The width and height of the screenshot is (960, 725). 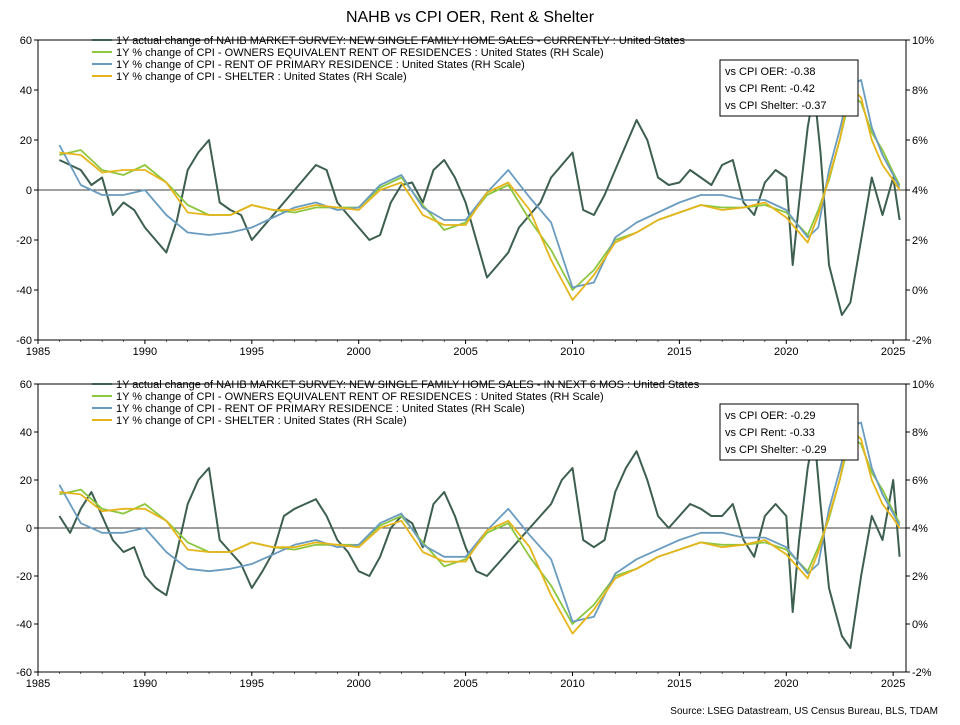 What do you see at coordinates (470, 17) in the screenshot?
I see `figure-title: NAHB vs CPI OER, Rent & Shelter` at bounding box center [470, 17].